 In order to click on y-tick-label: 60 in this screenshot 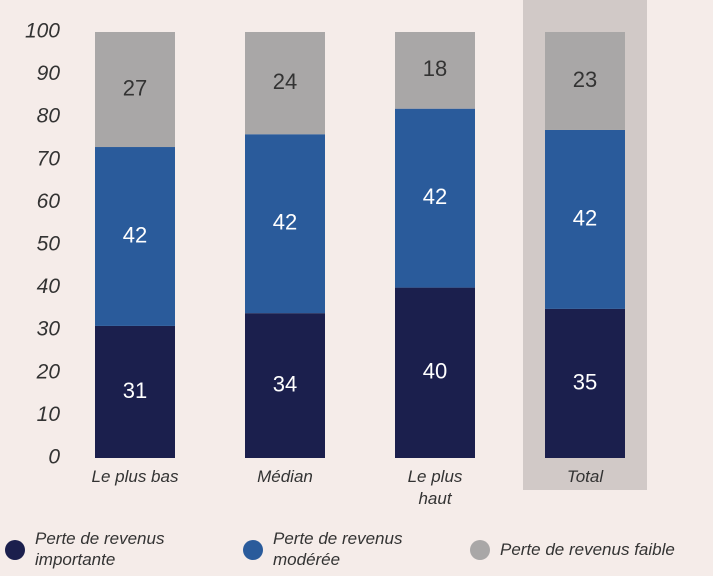, I will do `click(49, 201)`.